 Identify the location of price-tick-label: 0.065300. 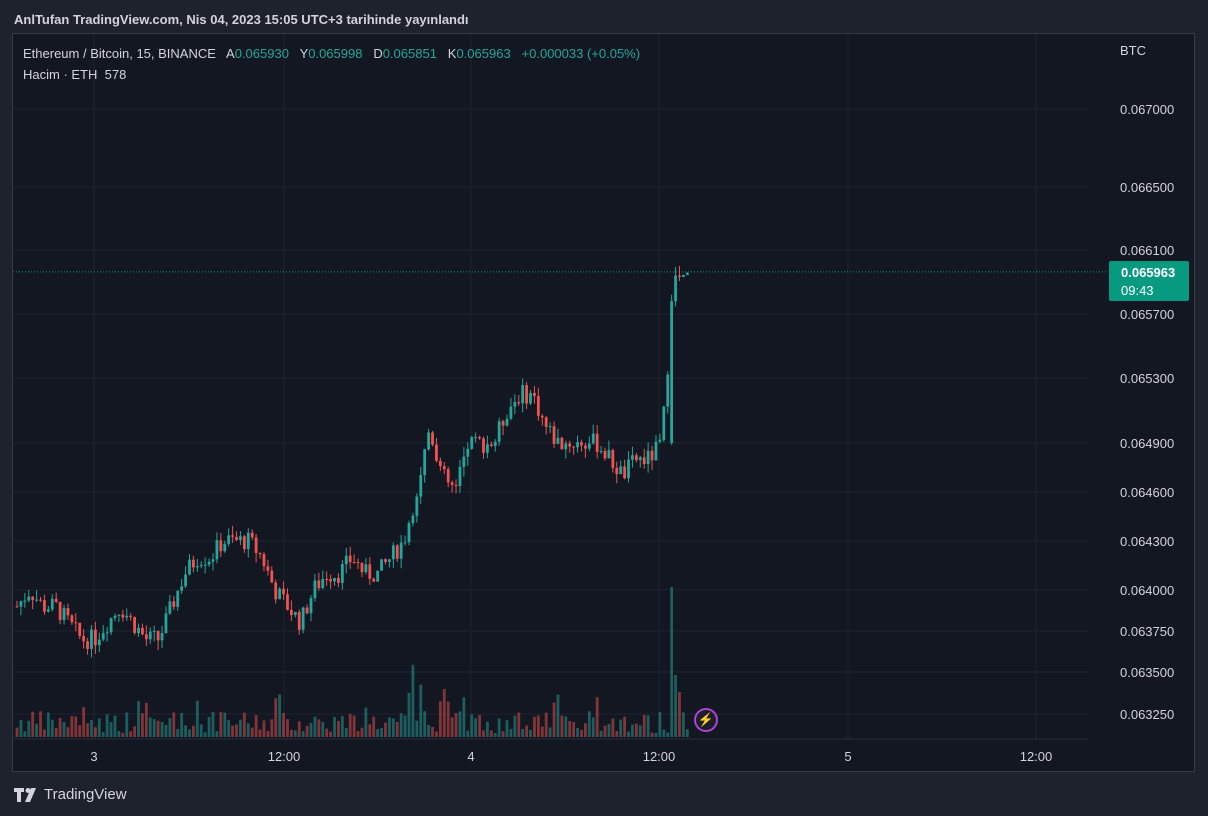
(1147, 378).